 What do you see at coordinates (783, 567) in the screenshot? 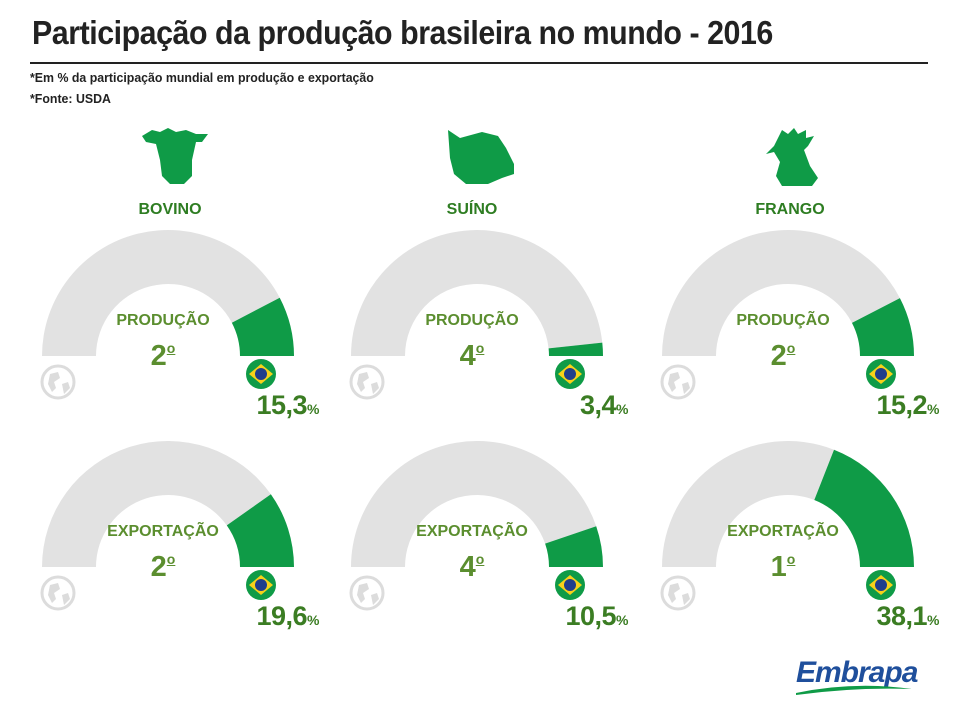
I see `gauge-rank: 1o` at bounding box center [783, 567].